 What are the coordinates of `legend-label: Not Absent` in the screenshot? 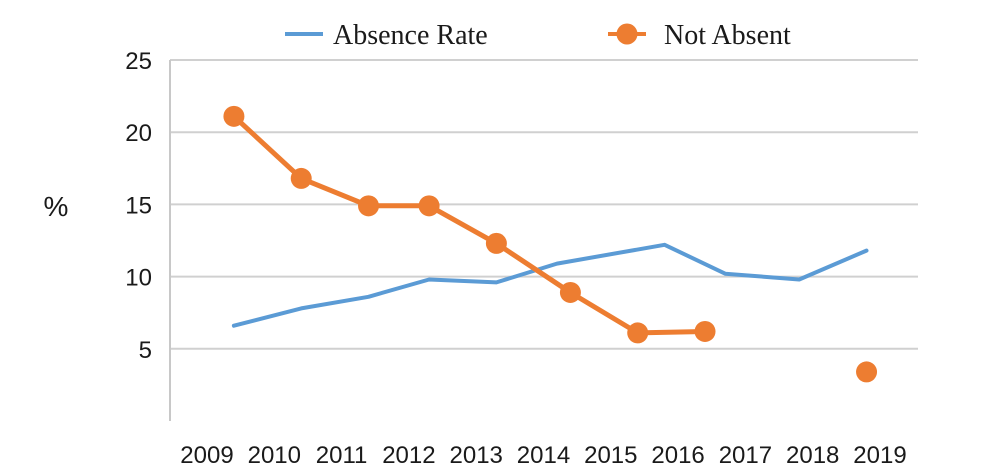 It's located at (727, 35).